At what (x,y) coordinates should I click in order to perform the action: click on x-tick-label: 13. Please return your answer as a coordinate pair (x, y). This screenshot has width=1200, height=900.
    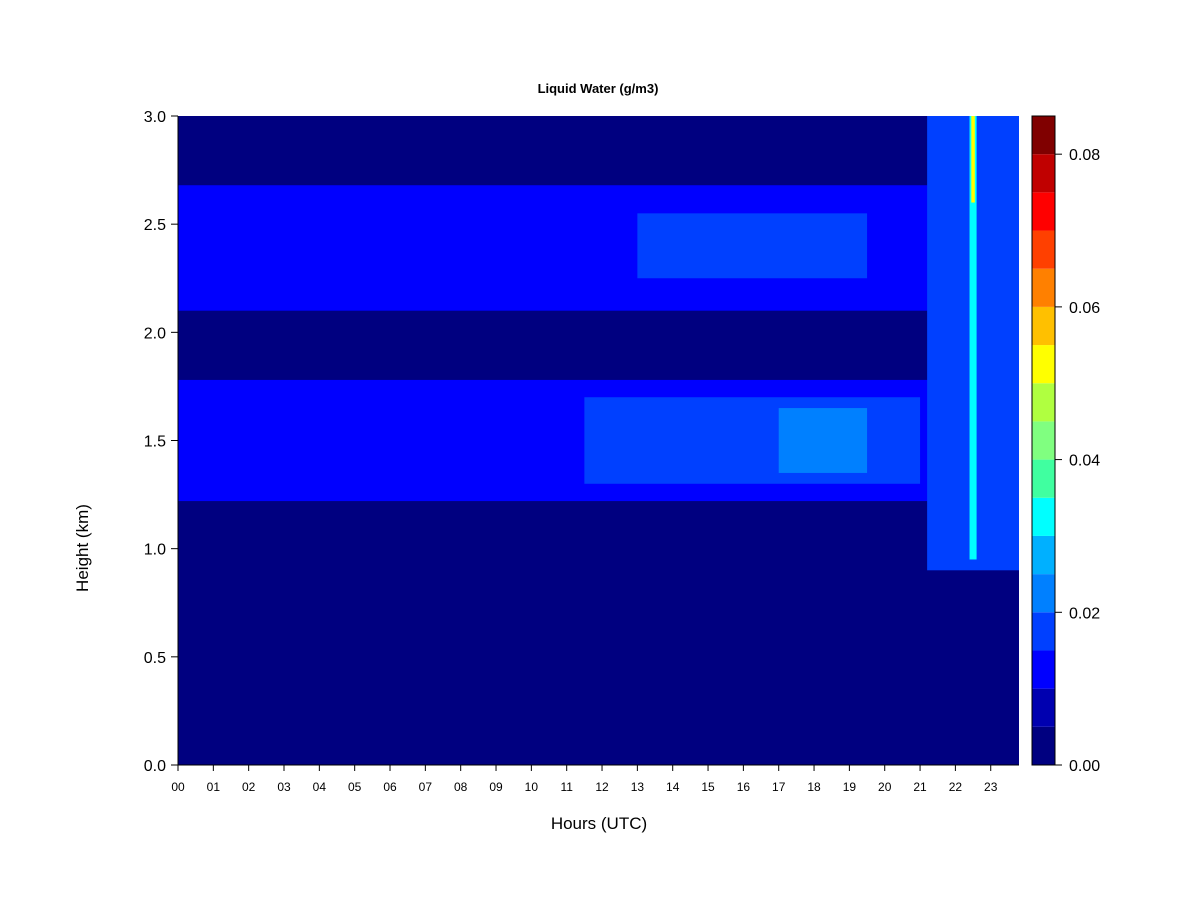
    Looking at the image, I should click on (638, 787).